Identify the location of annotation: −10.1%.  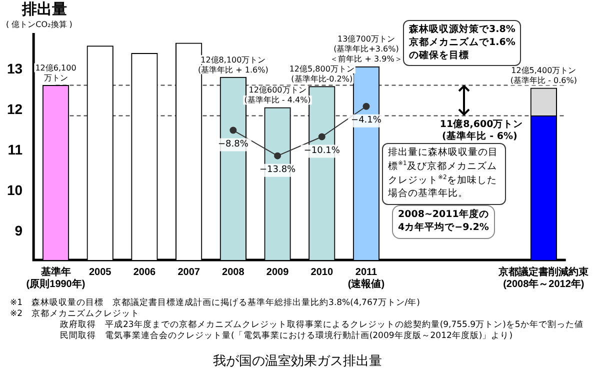
(322, 151).